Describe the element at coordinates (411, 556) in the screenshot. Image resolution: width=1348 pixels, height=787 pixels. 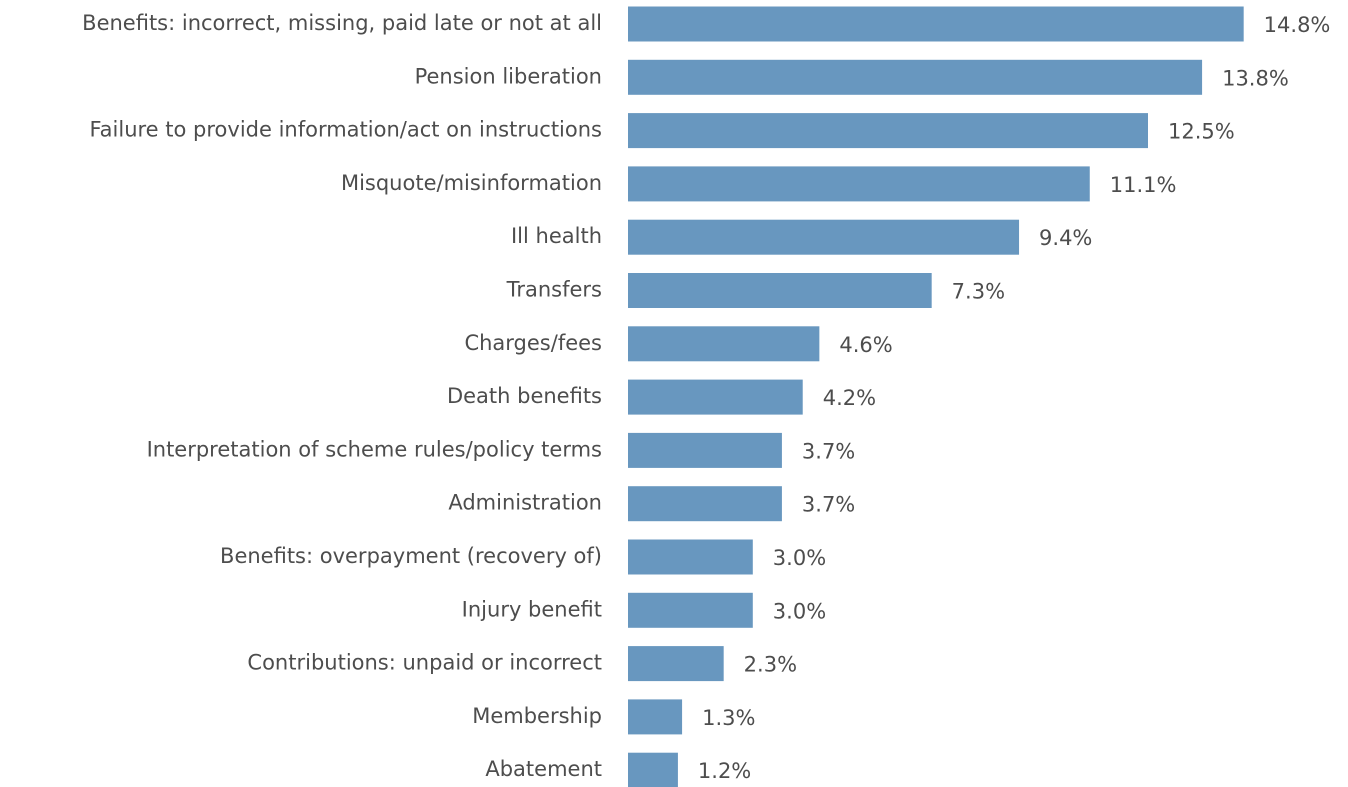
I see `category-label: Benefits: overpayment (recovery of)` at that location.